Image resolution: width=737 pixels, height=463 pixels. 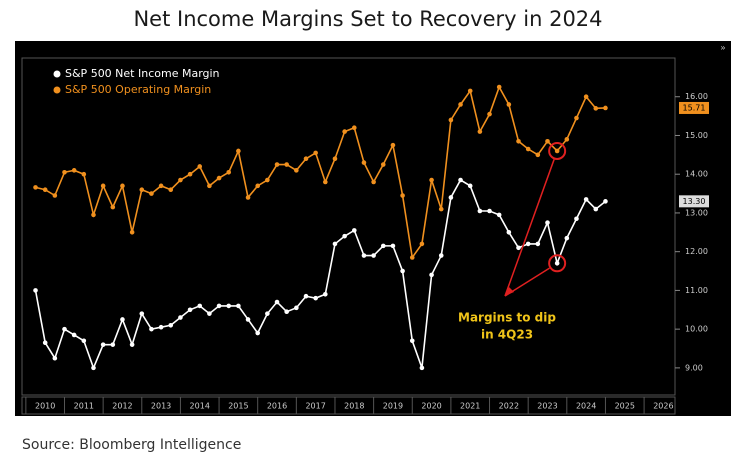 I want to click on x-tick-label: 2021, so click(x=470, y=406).